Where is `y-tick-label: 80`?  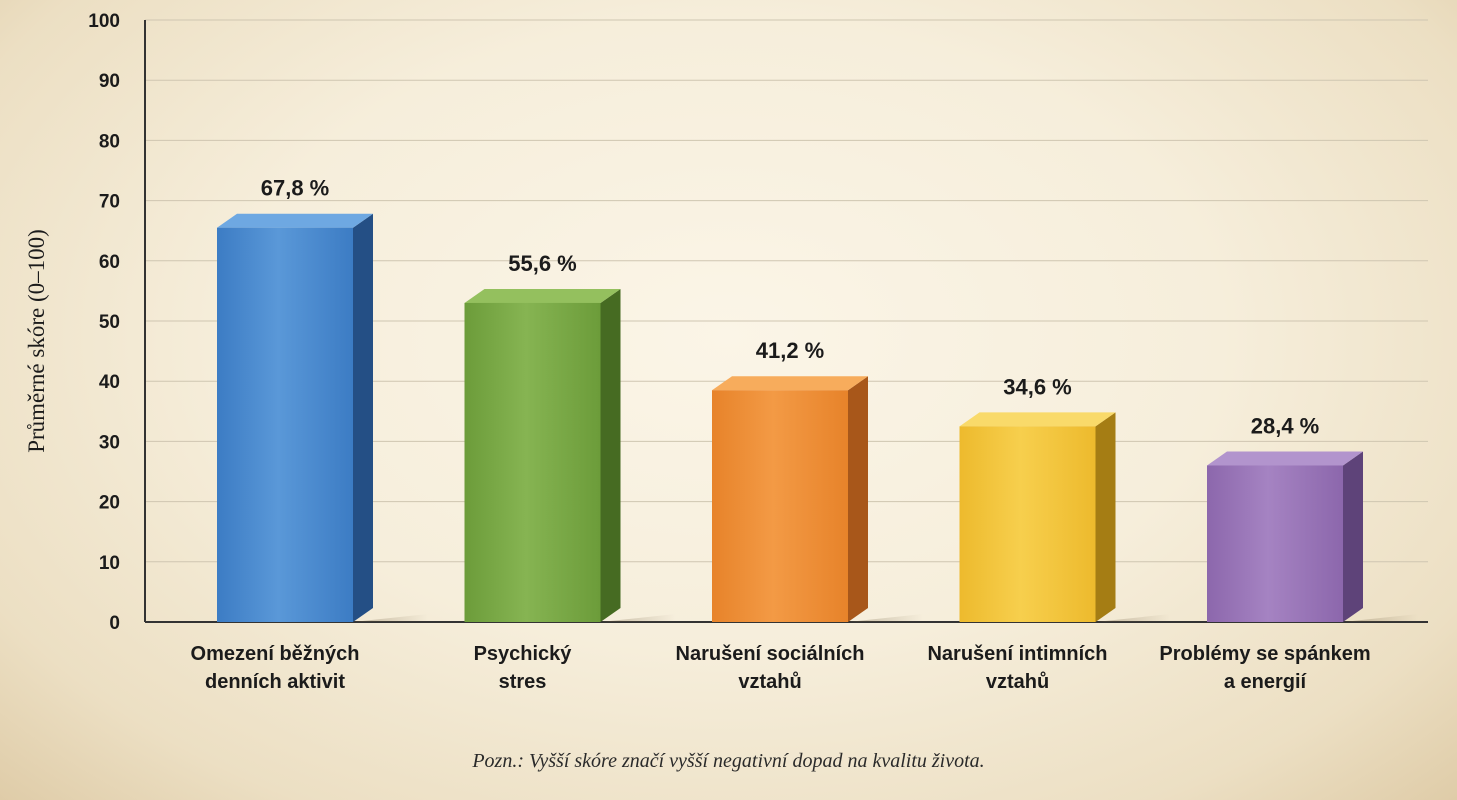
y-tick-label: 80 is located at coordinates (109, 141).